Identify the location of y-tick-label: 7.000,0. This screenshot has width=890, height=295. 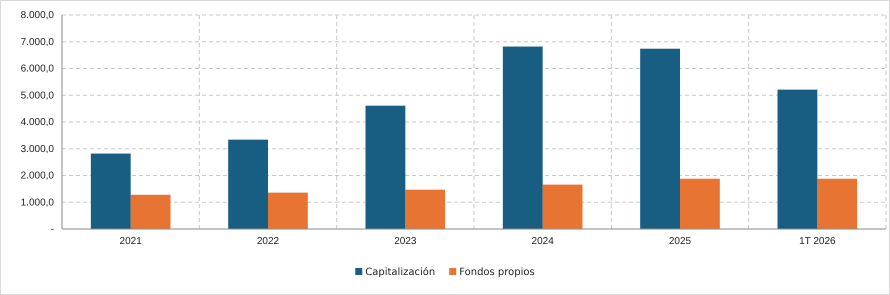
(37, 42).